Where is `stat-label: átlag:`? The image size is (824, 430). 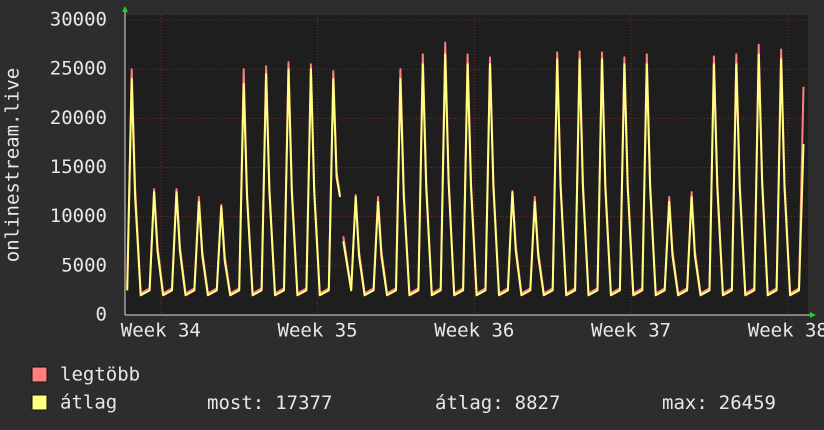 stat-label: átlag: is located at coordinates (469, 403).